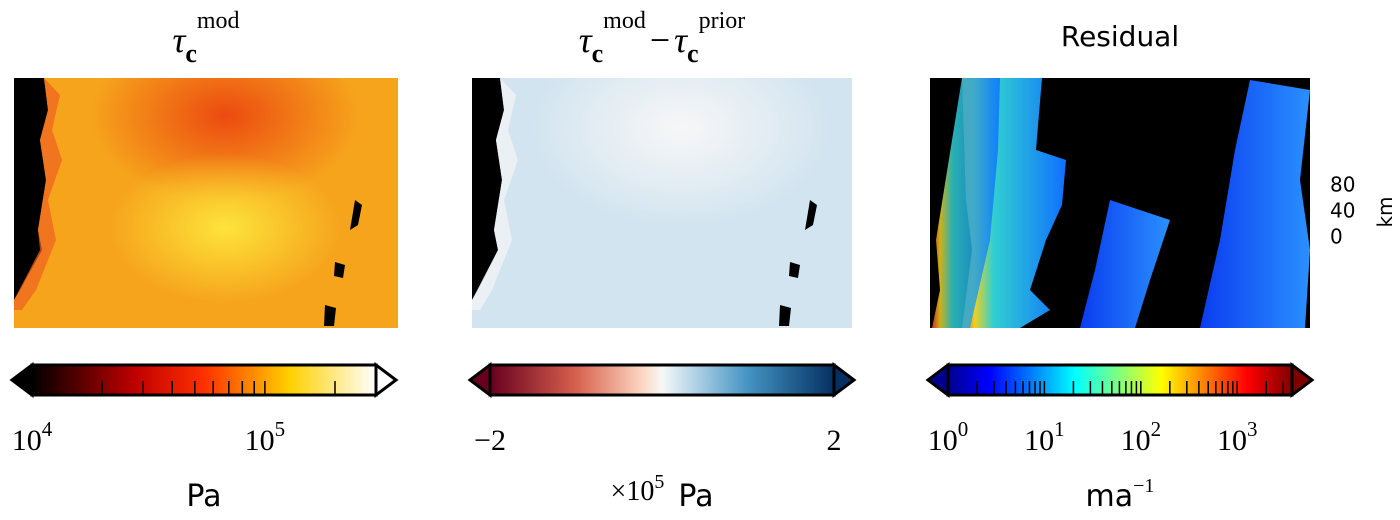  What do you see at coordinates (1385, 211) in the screenshot?
I see `scale-bar-unit: km` at bounding box center [1385, 211].